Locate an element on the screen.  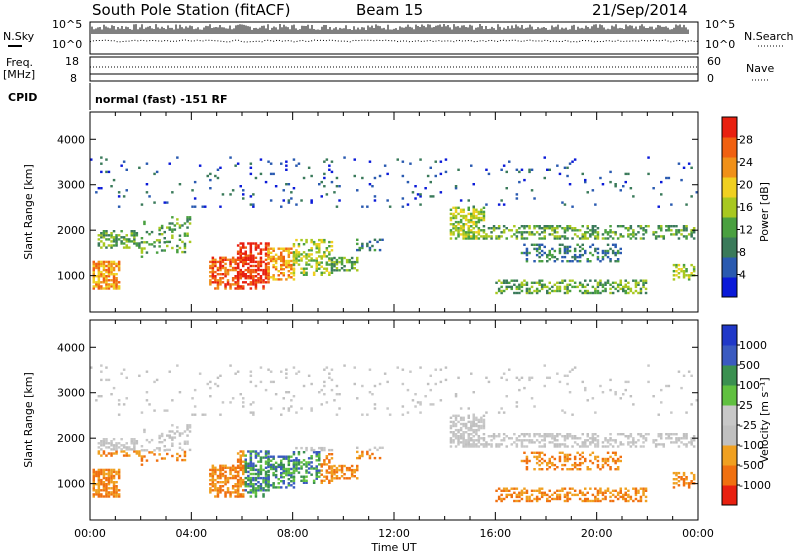
ytick-label: 4000 is located at coordinates (71, 139).